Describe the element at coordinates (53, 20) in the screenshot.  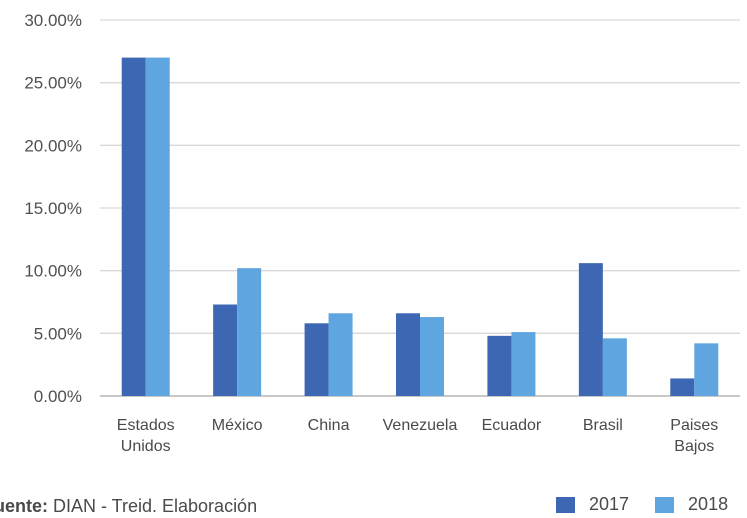
I see `y-tick-label: 30.00%` at that location.